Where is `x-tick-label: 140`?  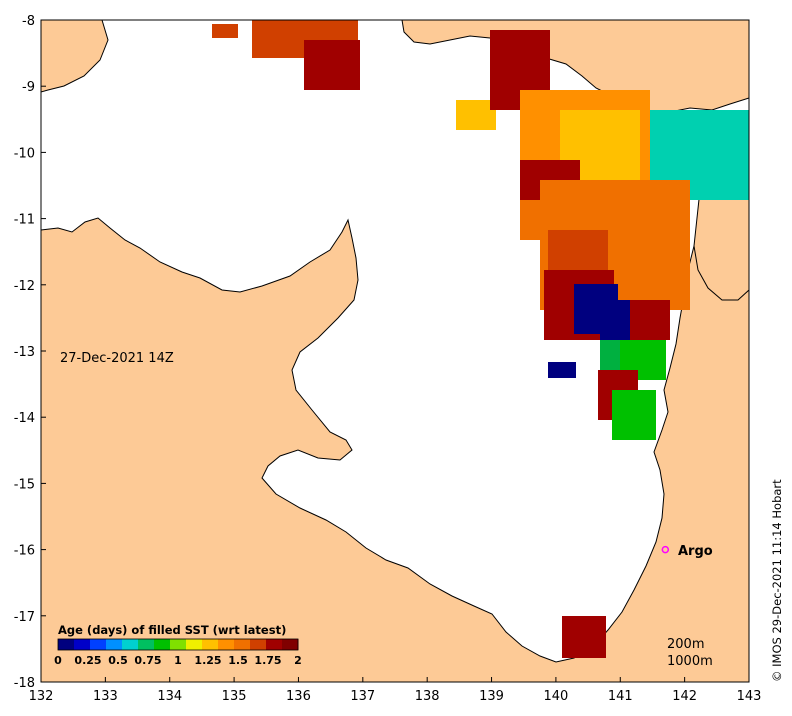 x-tick-label: 140 is located at coordinates (555, 696).